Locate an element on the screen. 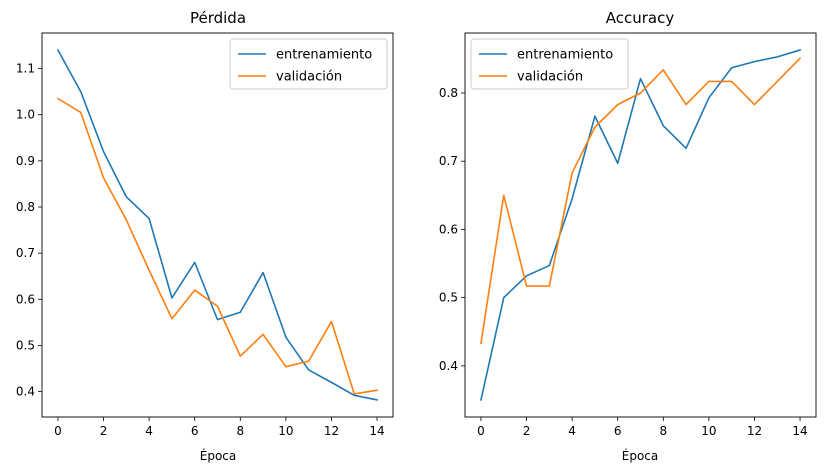 The height and width of the screenshot is (472, 826). loss-y-tick-label: 0.7 is located at coordinates (25, 253).